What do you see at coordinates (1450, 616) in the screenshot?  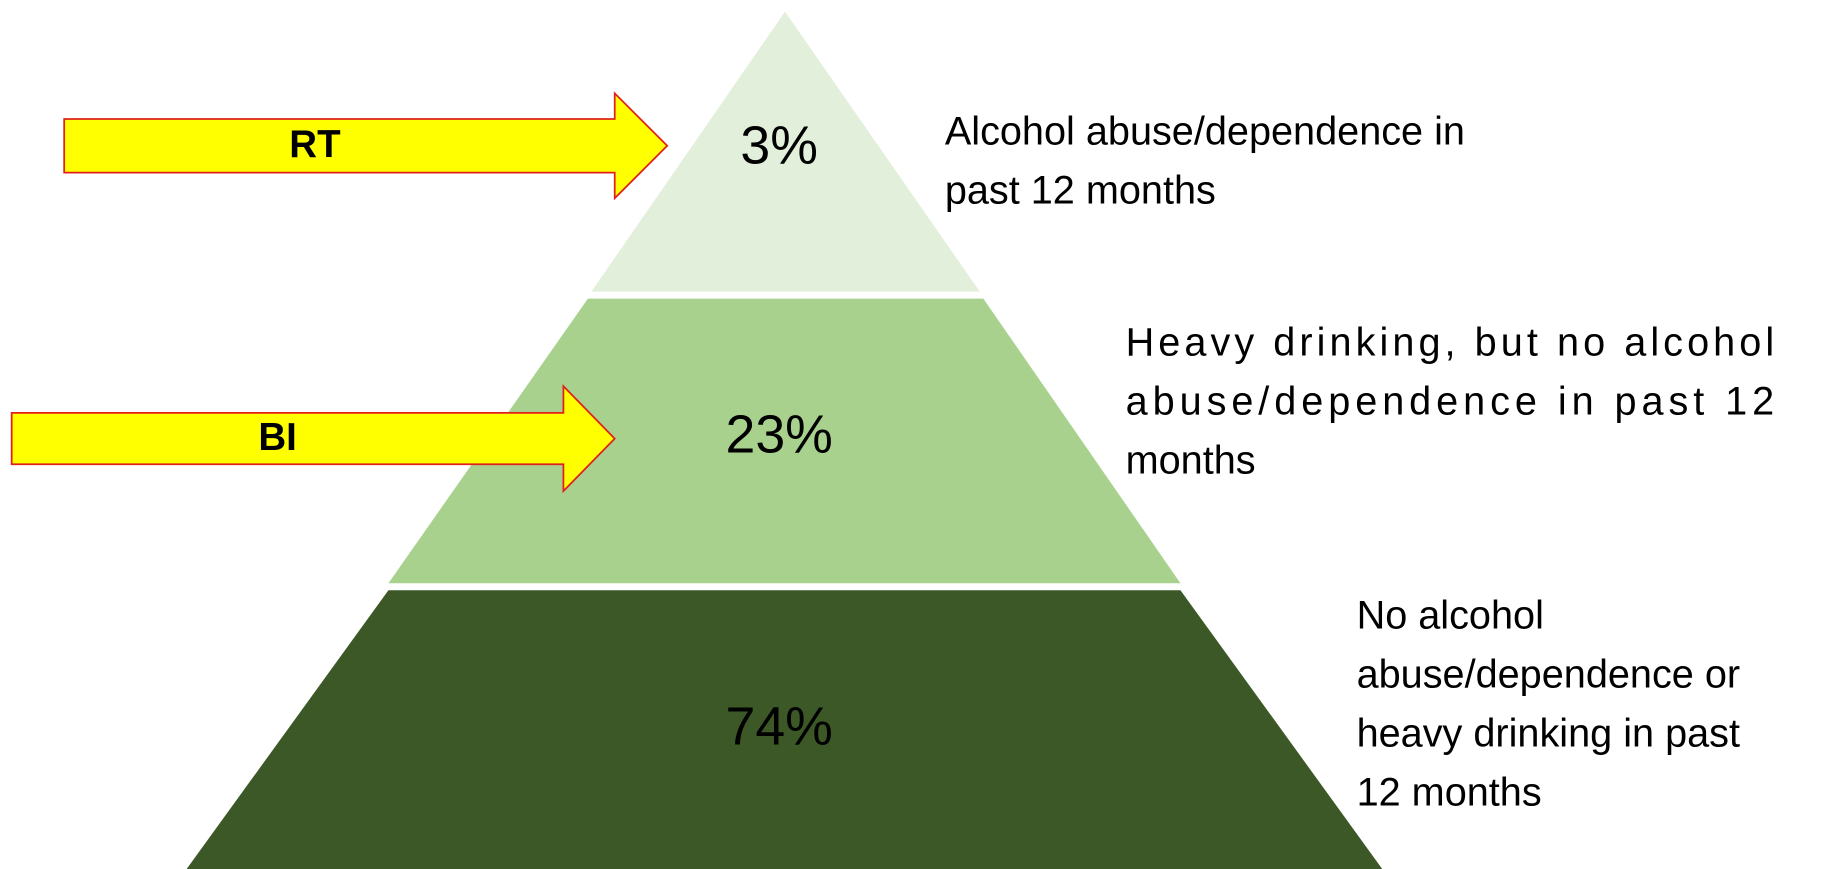 I see `tier-description: No alcohol` at bounding box center [1450, 616].